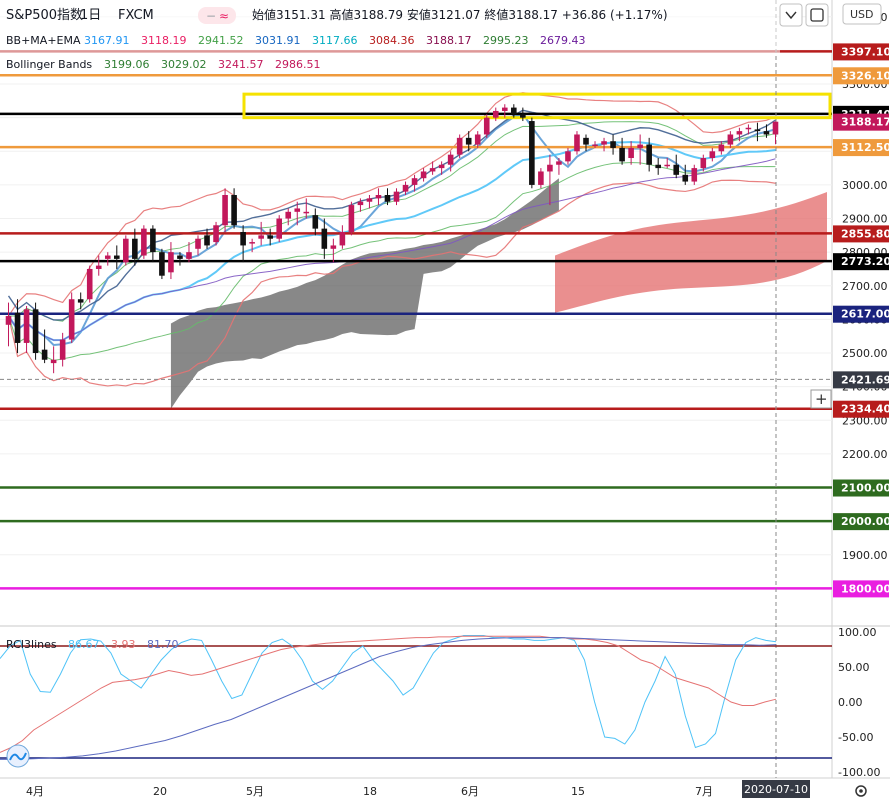 This screenshot has height=803, width=890. Describe the element at coordinates (865, 555) in the screenshot. I see `price-tick-label: 1900.00` at that location.